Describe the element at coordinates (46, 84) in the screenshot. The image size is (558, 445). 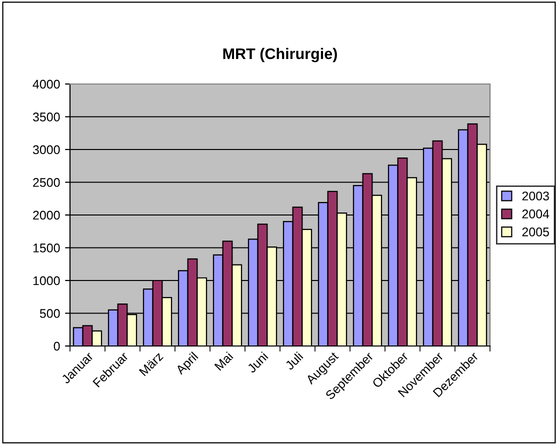
I see `y-tick-label: 4000` at that location.